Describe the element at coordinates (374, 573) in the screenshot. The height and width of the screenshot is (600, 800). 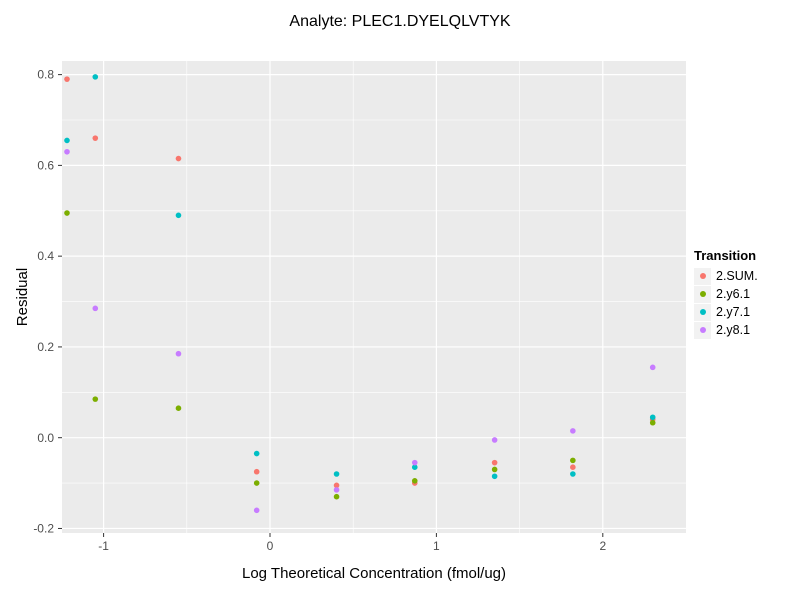
I see `x-axis-label: Log Theoretical Concentration (fmol/ug)` at that location.